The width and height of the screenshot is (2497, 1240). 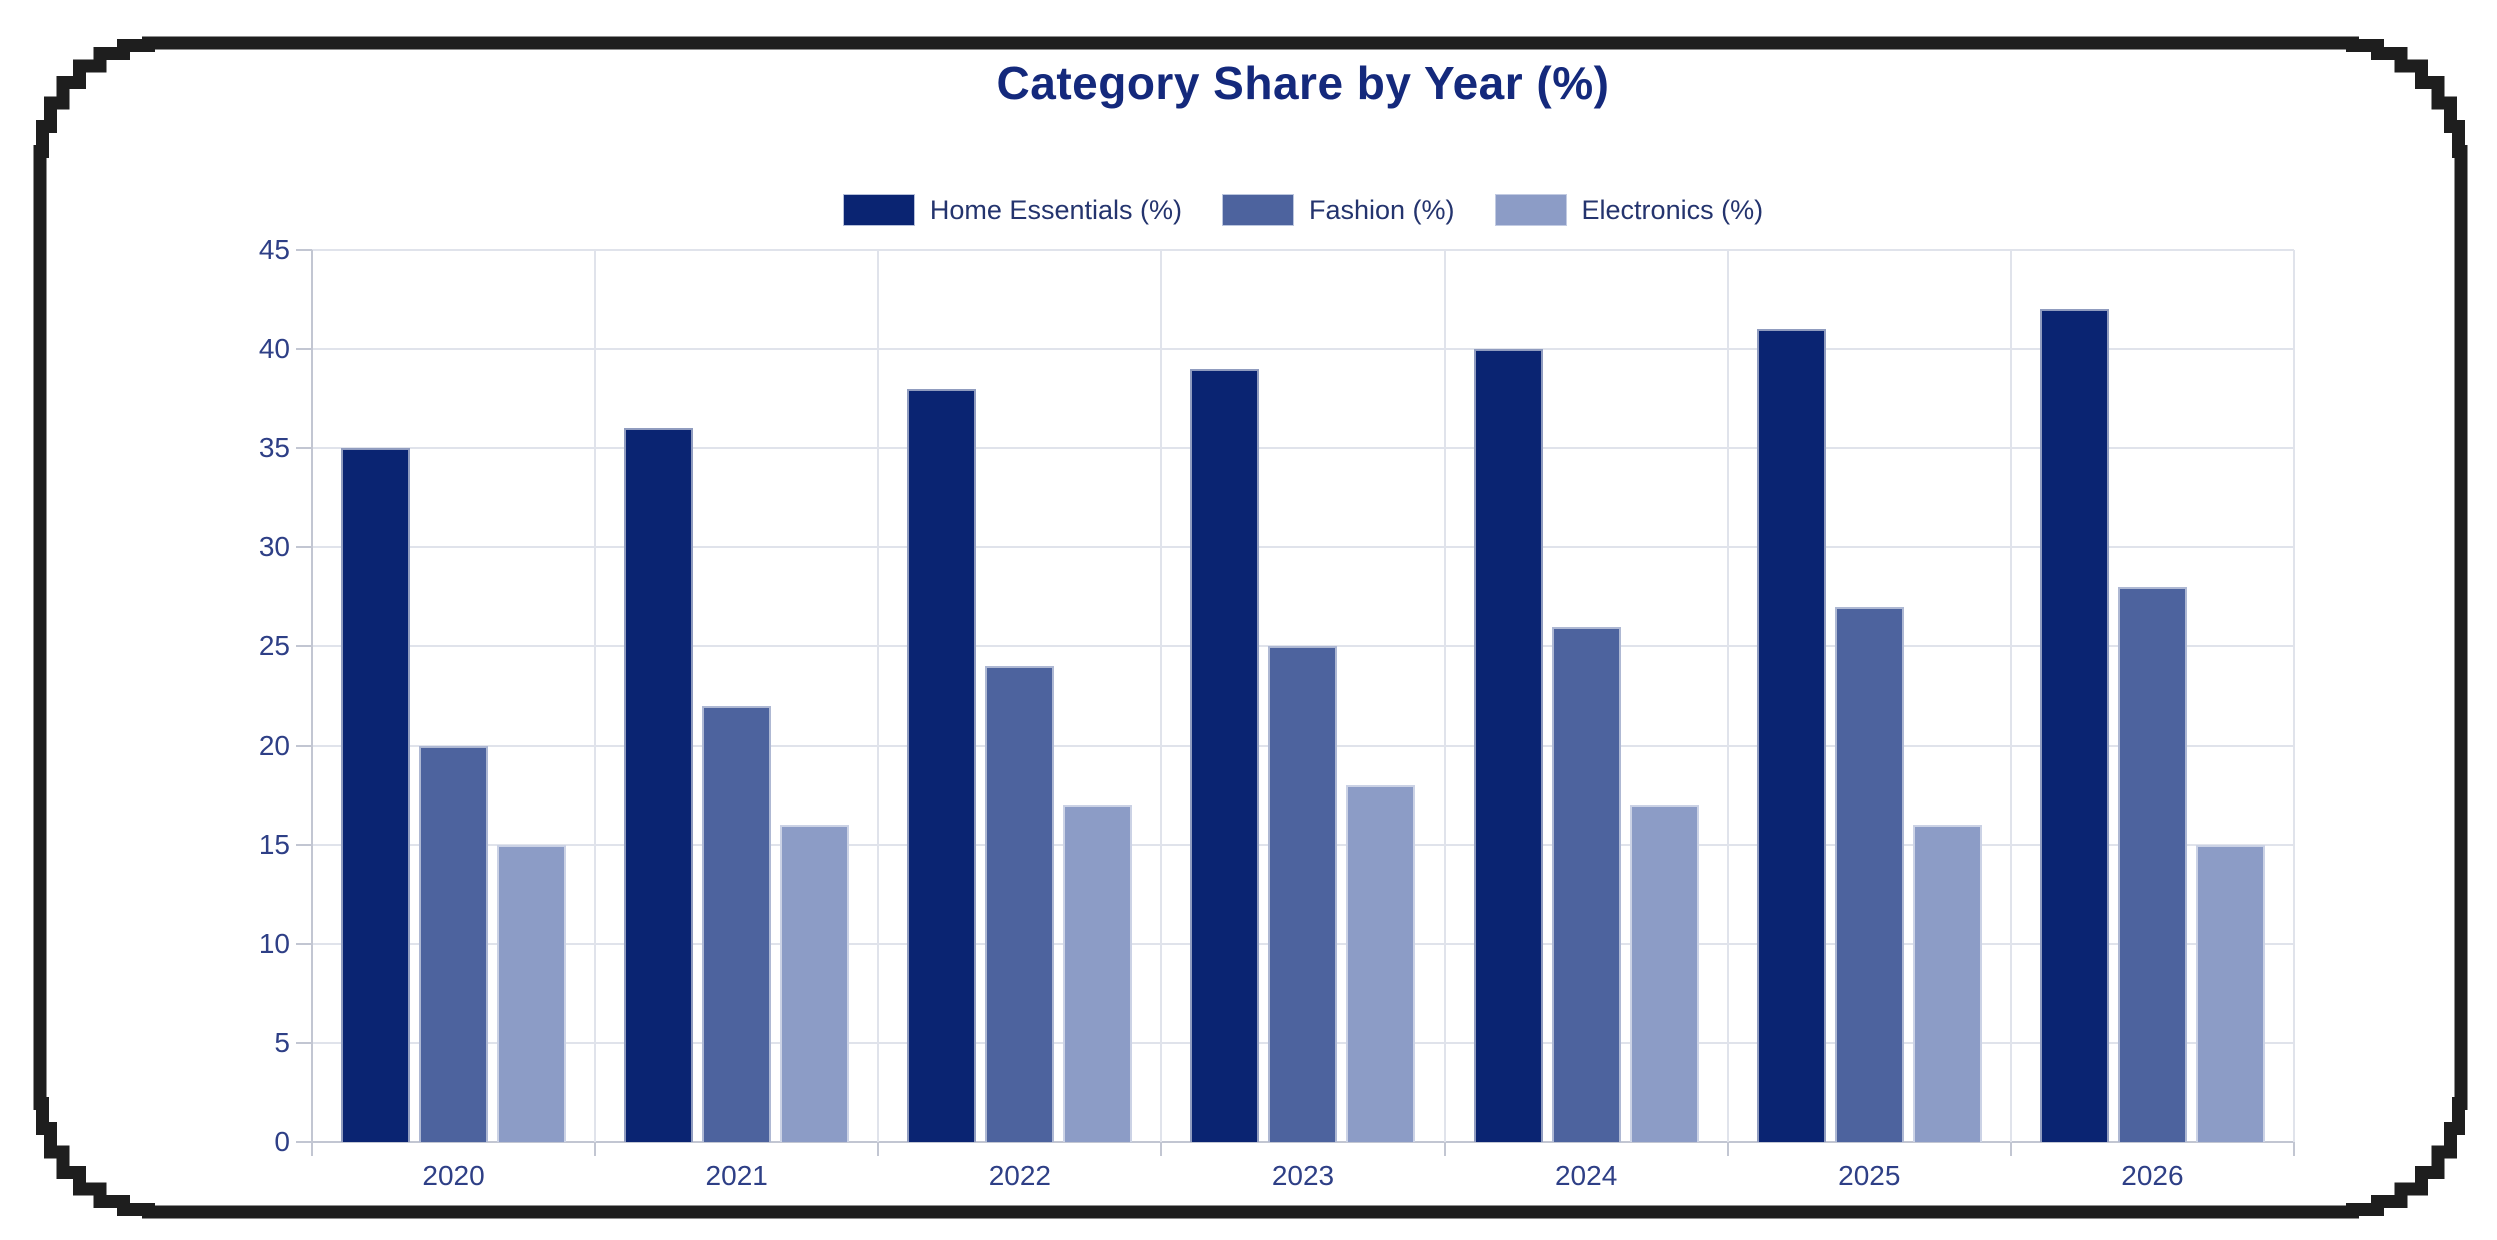 I want to click on x-axis-tick-label: 2023, so click(x=1303, y=1175).